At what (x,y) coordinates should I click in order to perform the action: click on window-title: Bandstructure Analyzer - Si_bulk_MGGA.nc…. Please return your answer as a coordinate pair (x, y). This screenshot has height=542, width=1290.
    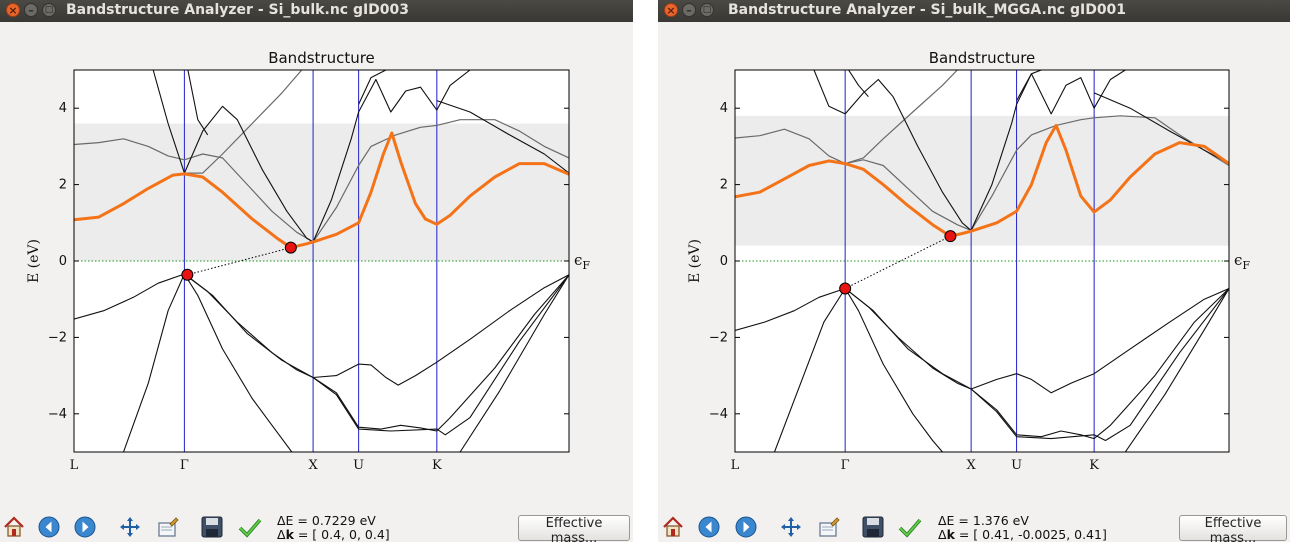
    Looking at the image, I should click on (927, 10).